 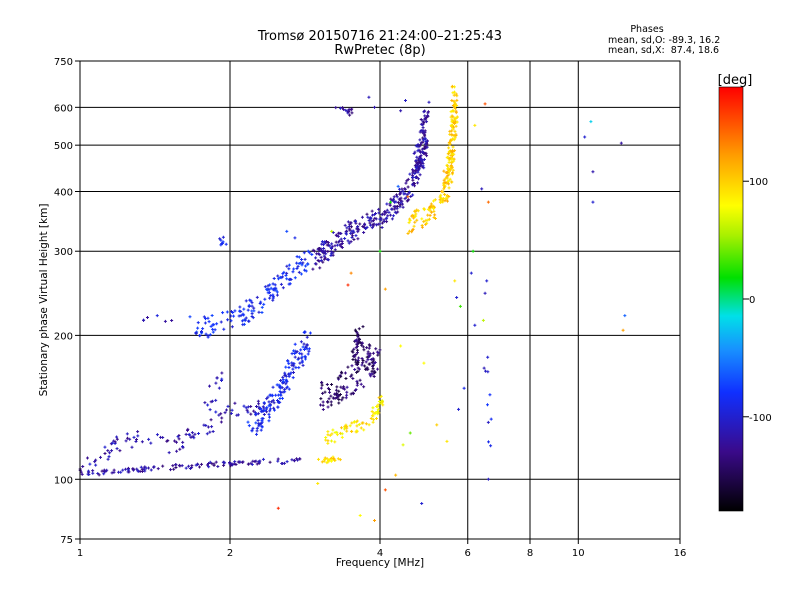 What do you see at coordinates (80, 553) in the screenshot?
I see `x-tick-label: 1` at bounding box center [80, 553].